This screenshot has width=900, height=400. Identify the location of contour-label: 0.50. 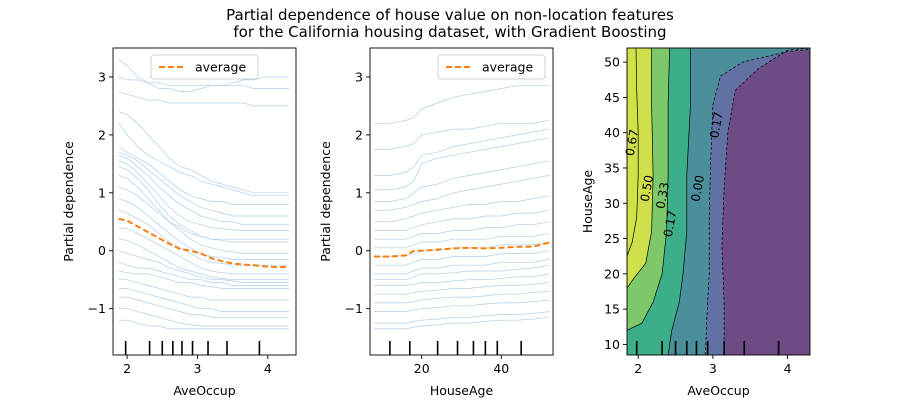
(647, 188).